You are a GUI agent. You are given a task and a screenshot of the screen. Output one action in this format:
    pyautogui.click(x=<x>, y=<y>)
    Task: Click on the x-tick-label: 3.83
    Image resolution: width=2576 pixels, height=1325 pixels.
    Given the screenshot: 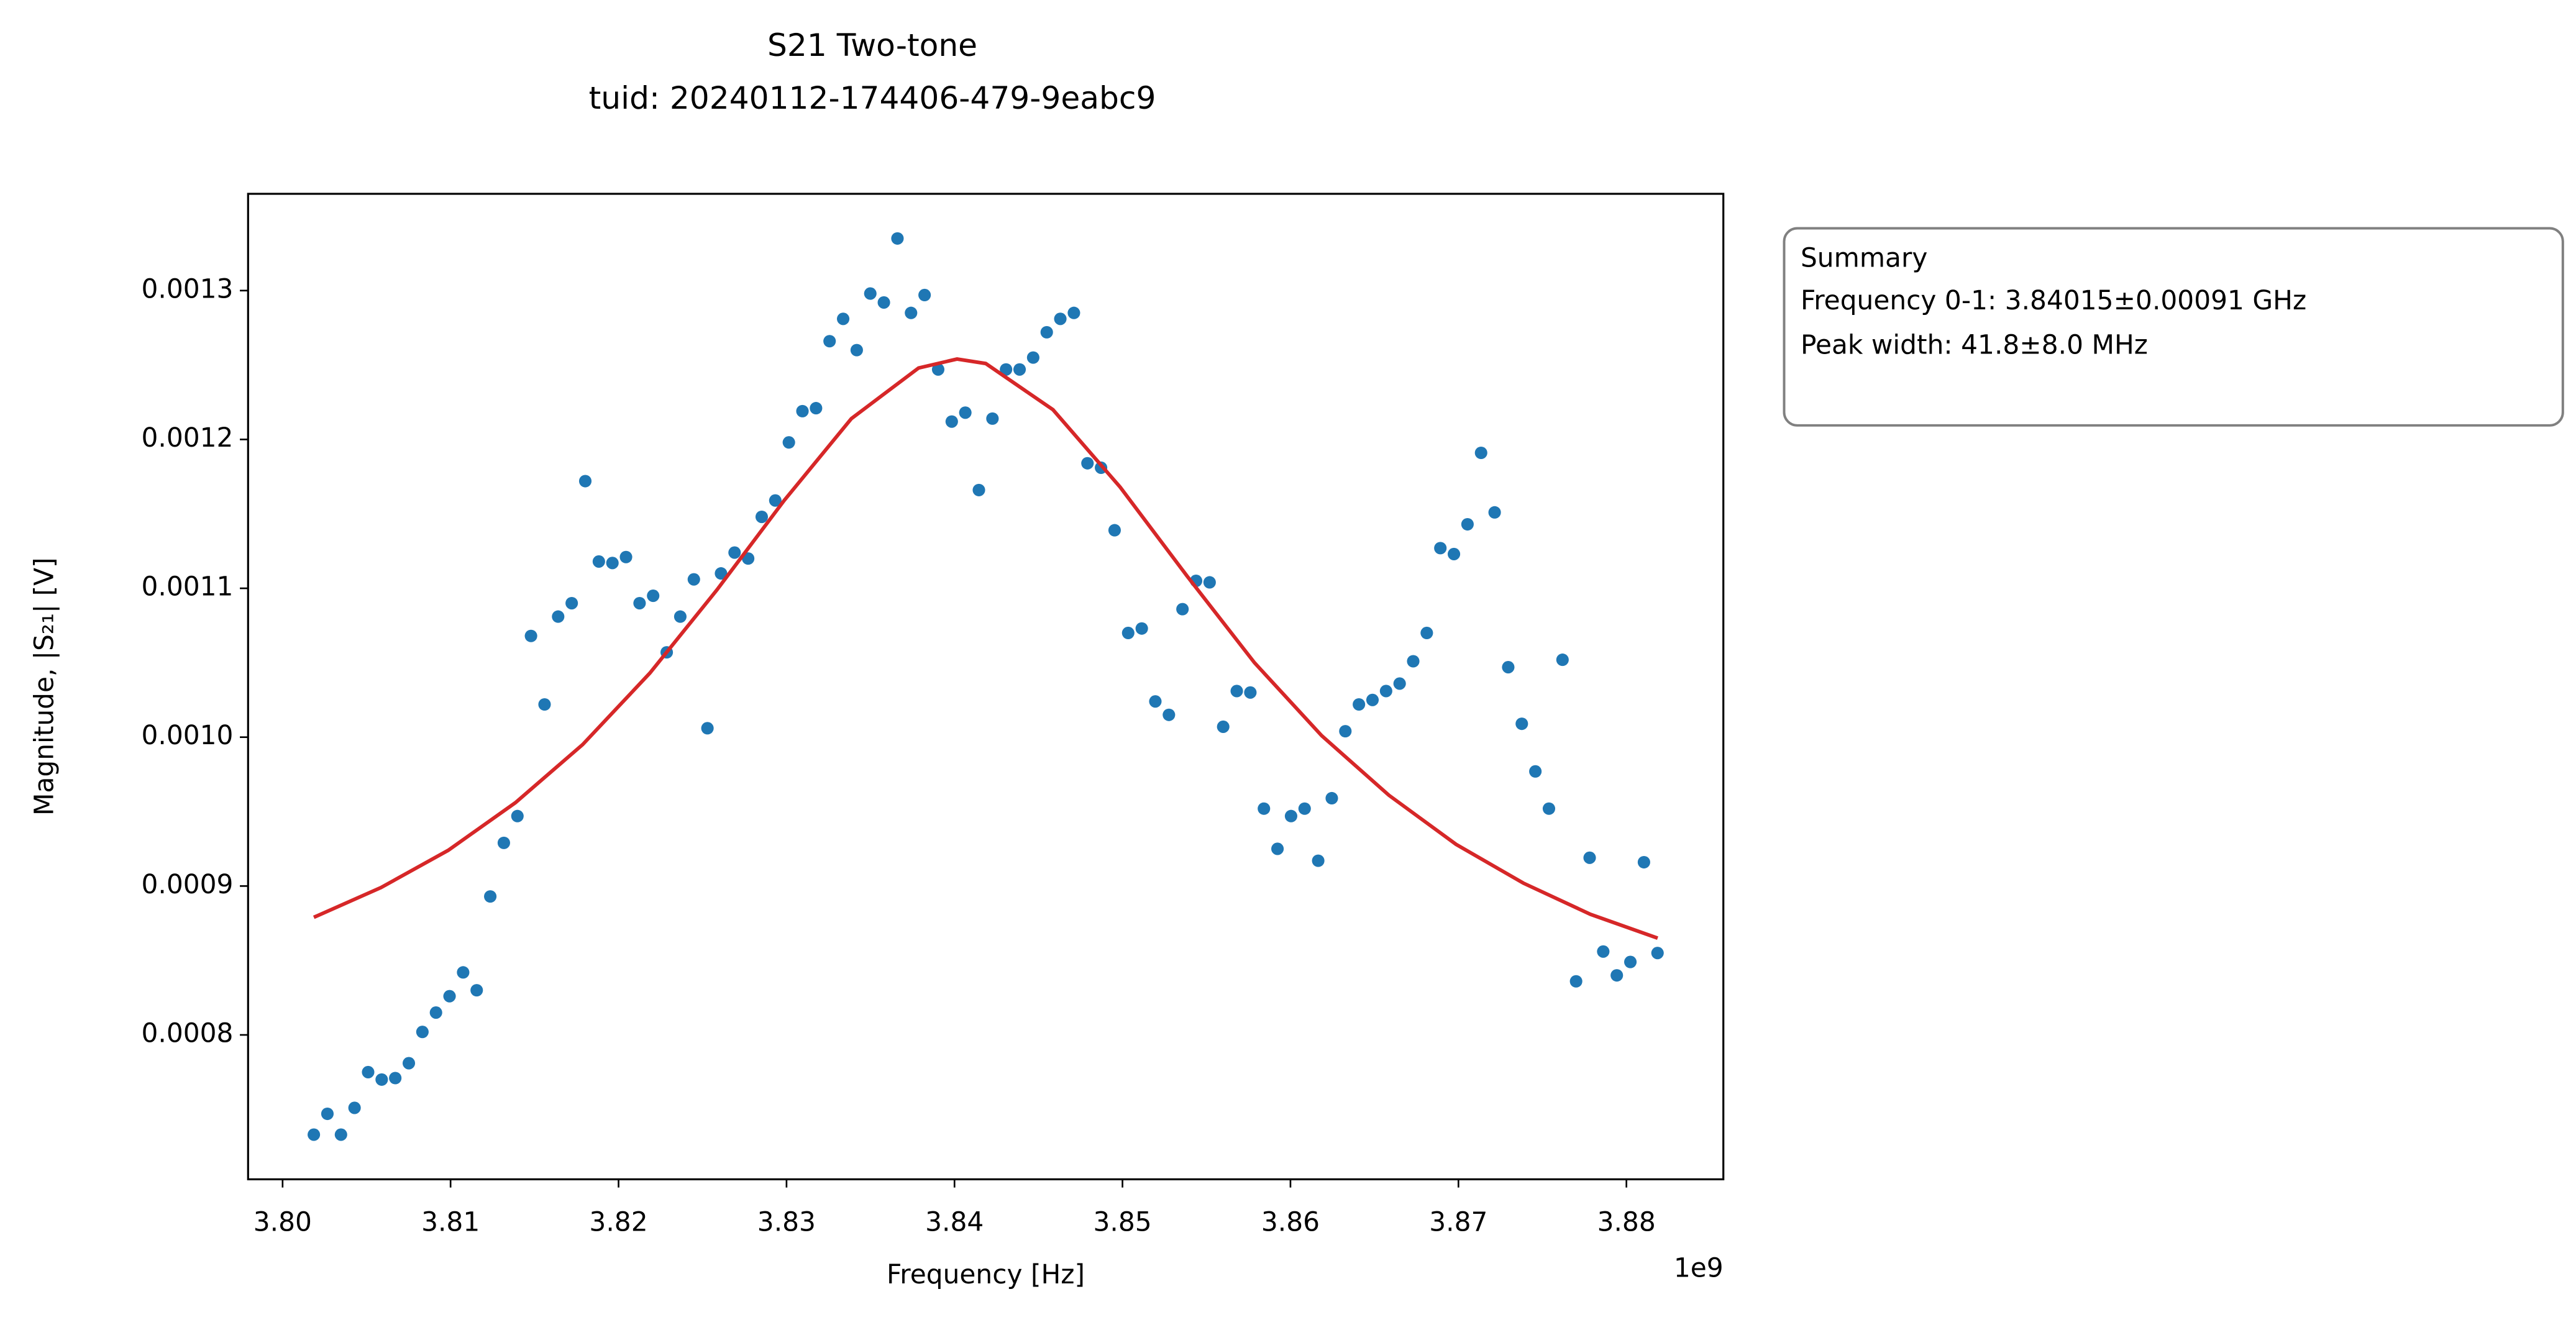 What is the action you would take?
    pyautogui.click(x=786, y=1221)
    